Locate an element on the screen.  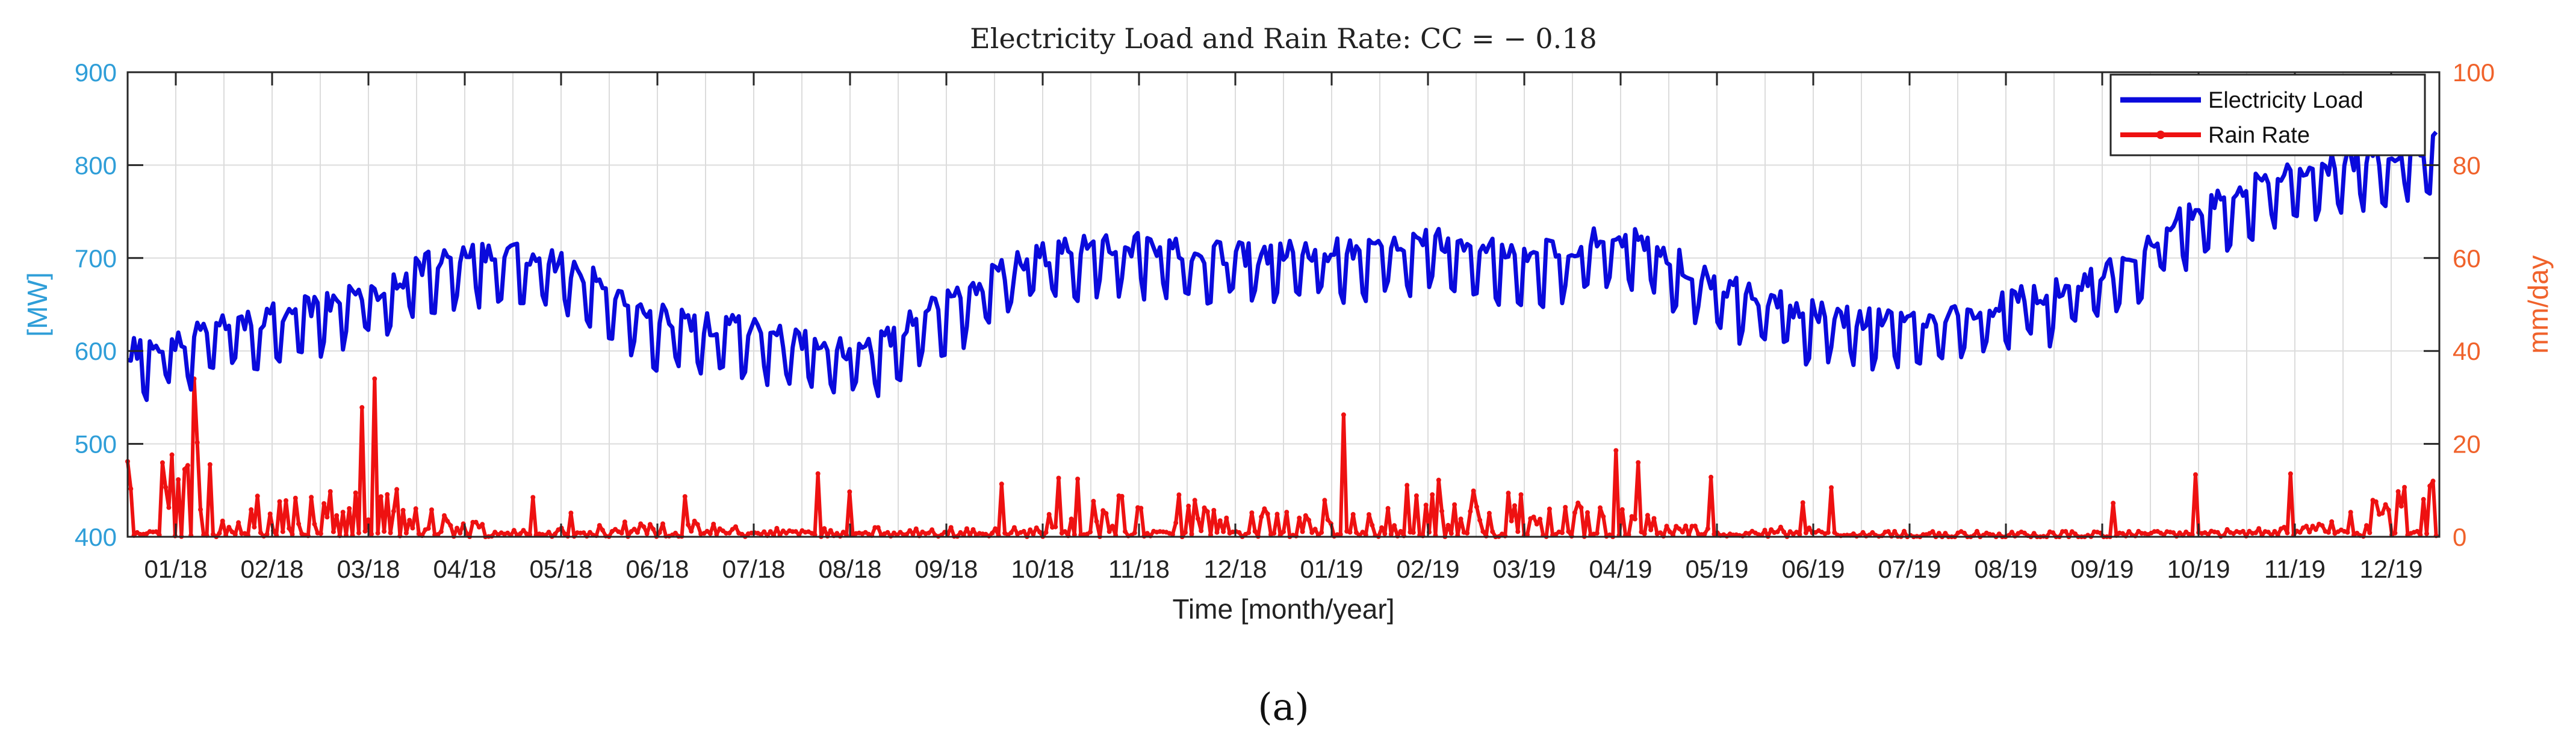
legend-box is located at coordinates (2267, 115).